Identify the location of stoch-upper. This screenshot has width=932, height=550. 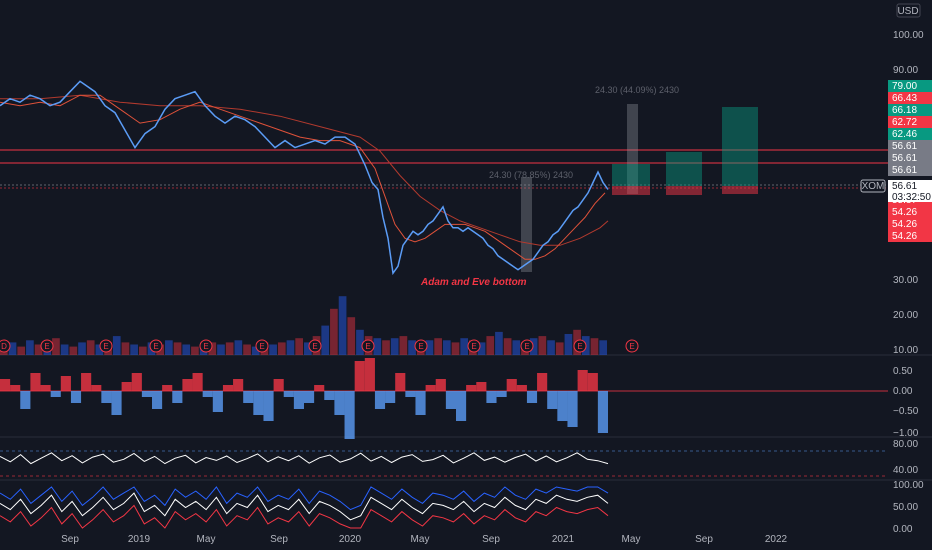
(304, 498).